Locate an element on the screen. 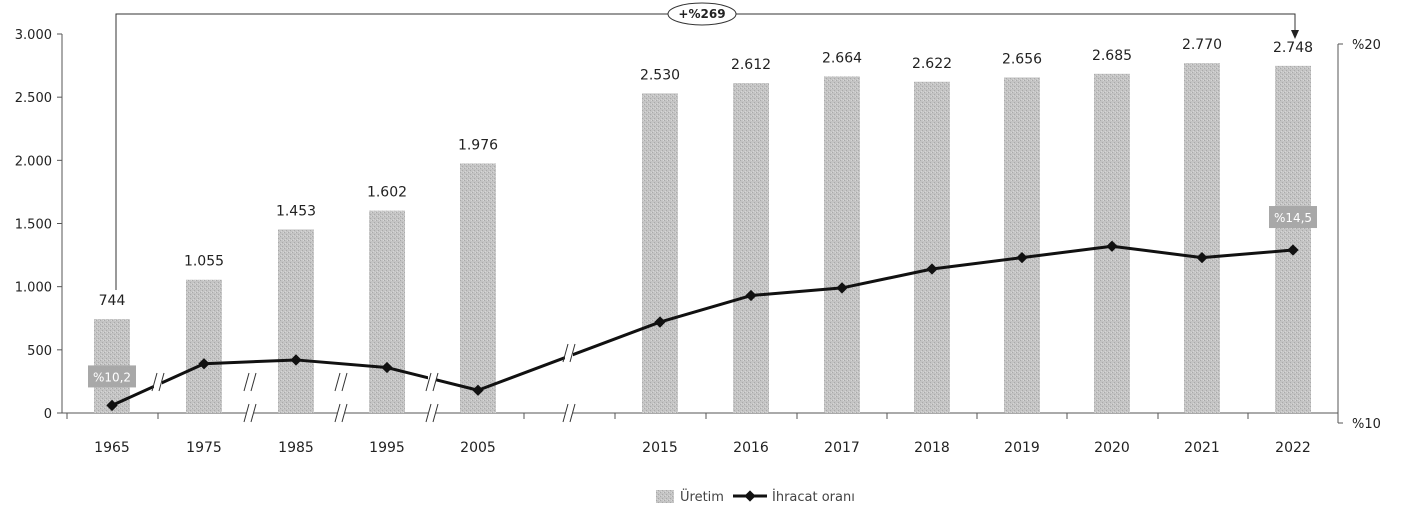 The width and height of the screenshot is (1408, 522). y-left-tick-label: 0 is located at coordinates (48, 414).